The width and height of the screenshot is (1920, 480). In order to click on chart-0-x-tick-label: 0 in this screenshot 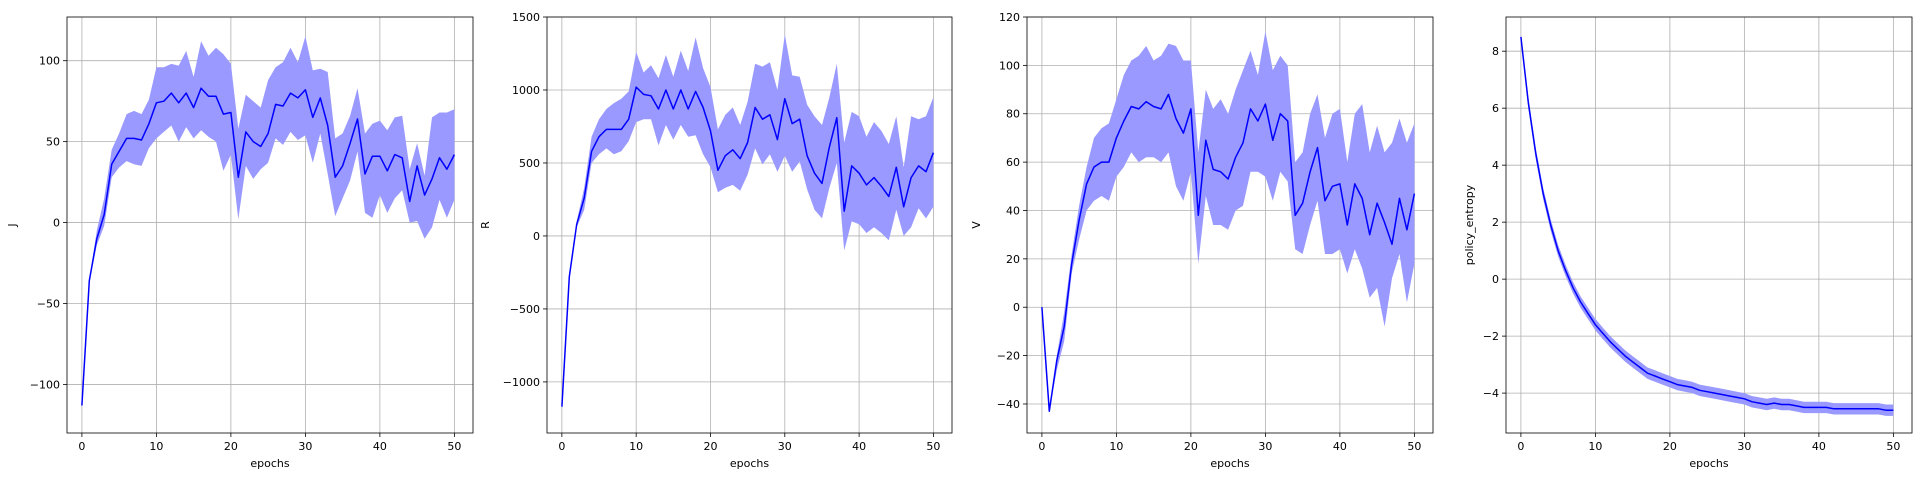, I will do `click(81, 446)`.